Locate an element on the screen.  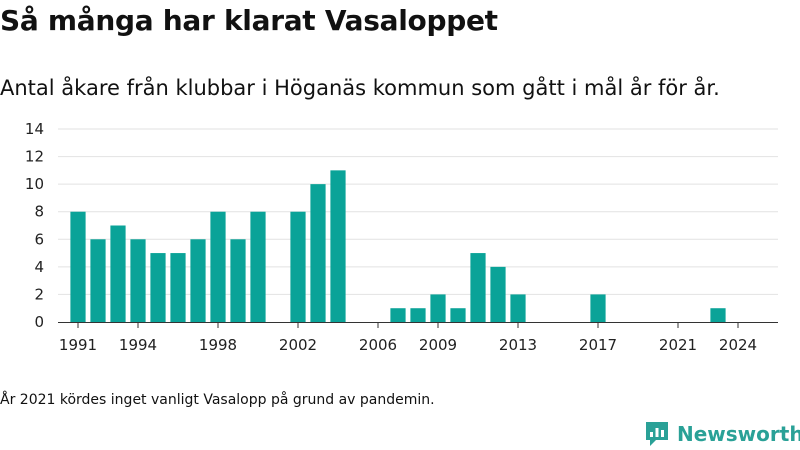
y-tick-label: 8 is located at coordinates (39, 212).